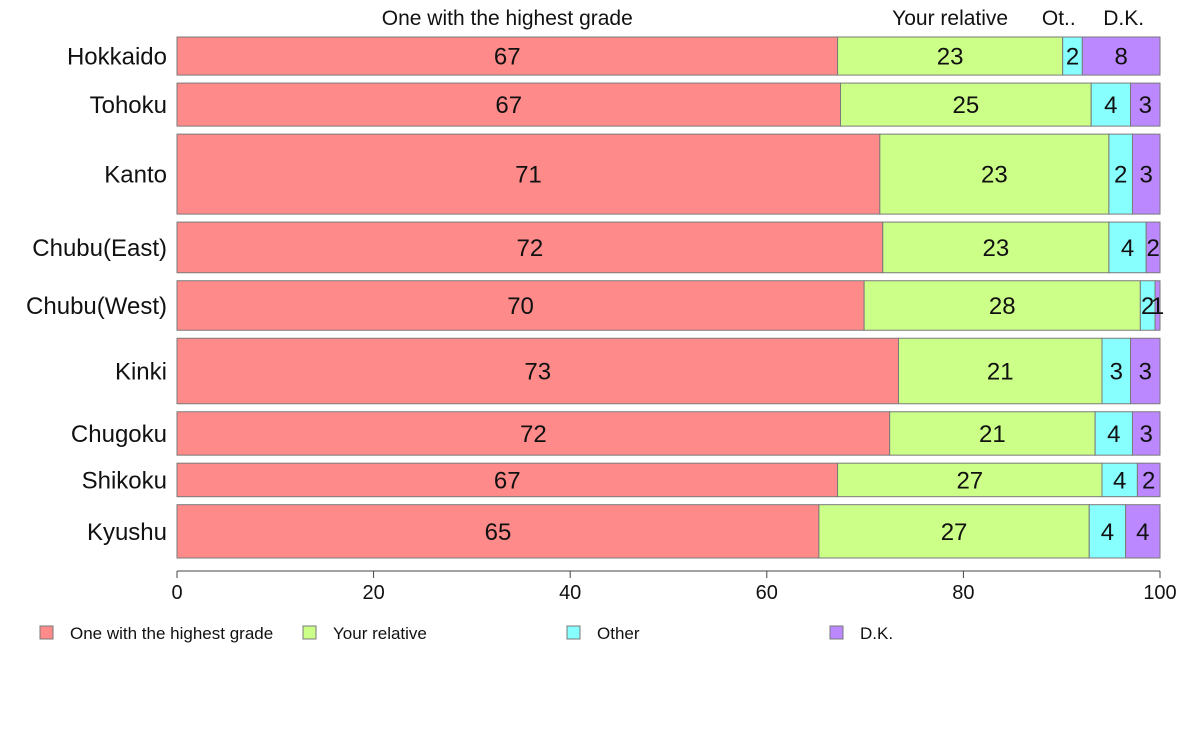  I want to click on category-label-hokkaido: Hokkaido, so click(117, 57).